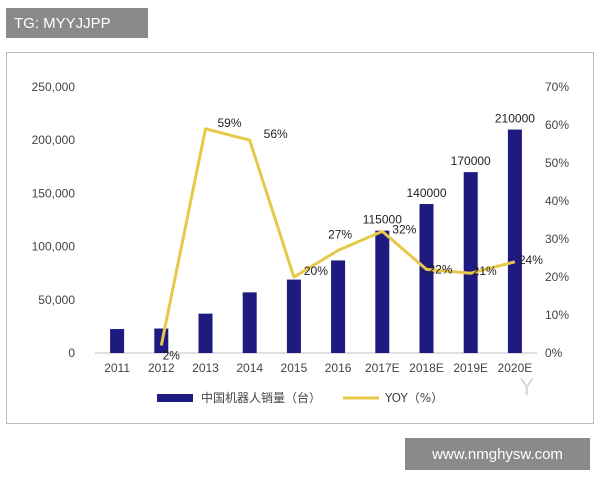  What do you see at coordinates (229, 123) in the screenshot?
I see `line-data-label: 59%` at bounding box center [229, 123].